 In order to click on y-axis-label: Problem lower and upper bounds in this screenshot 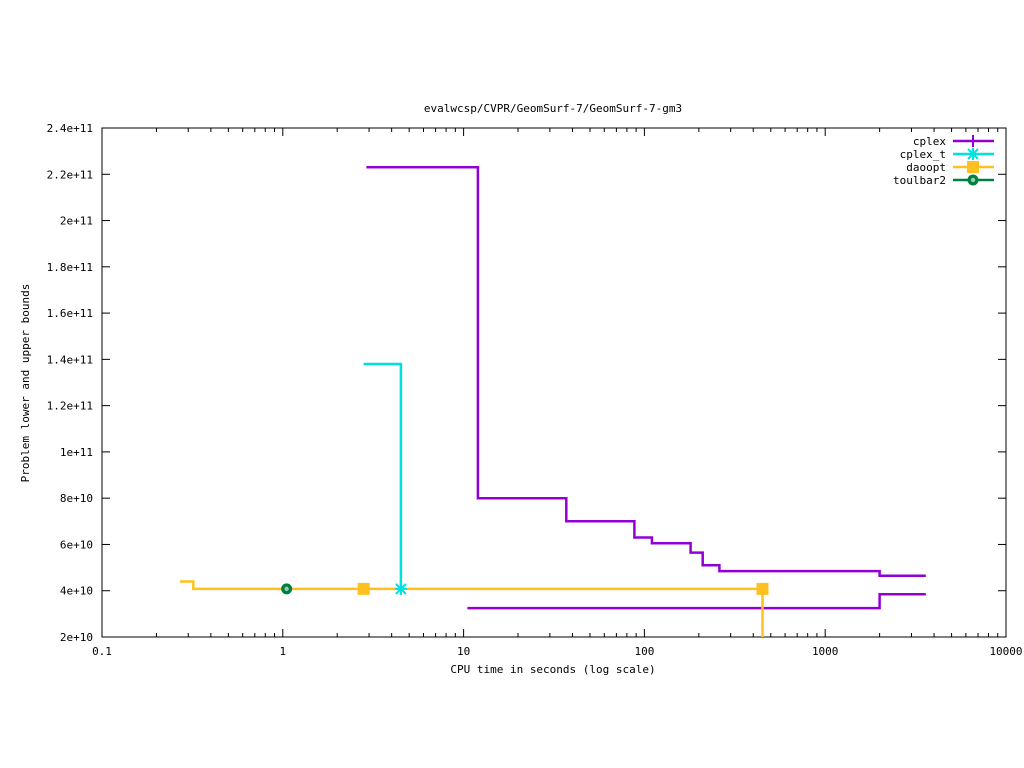, I will do `click(25, 383)`.